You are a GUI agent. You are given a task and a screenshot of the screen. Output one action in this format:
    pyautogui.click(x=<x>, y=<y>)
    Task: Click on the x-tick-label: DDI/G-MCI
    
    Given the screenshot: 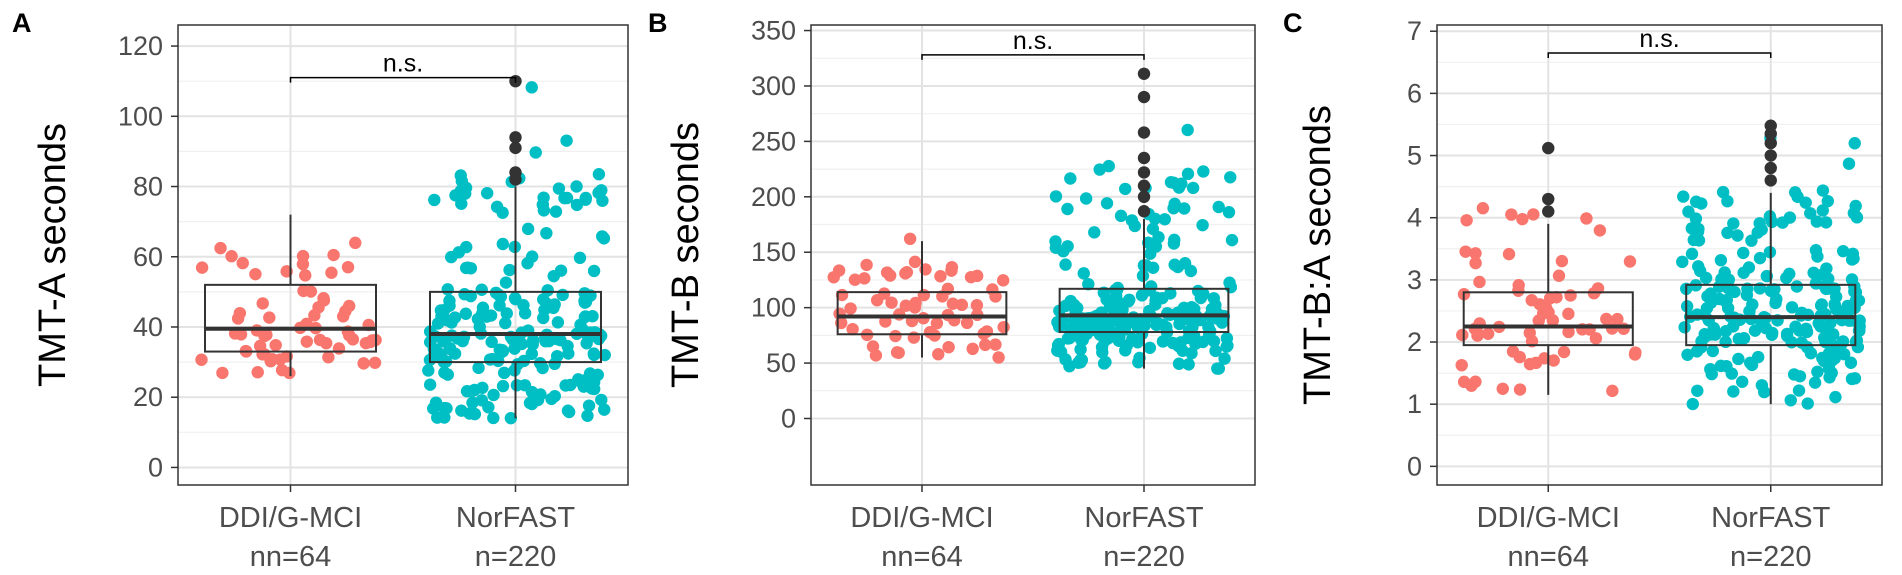 What is the action you would take?
    pyautogui.click(x=921, y=518)
    